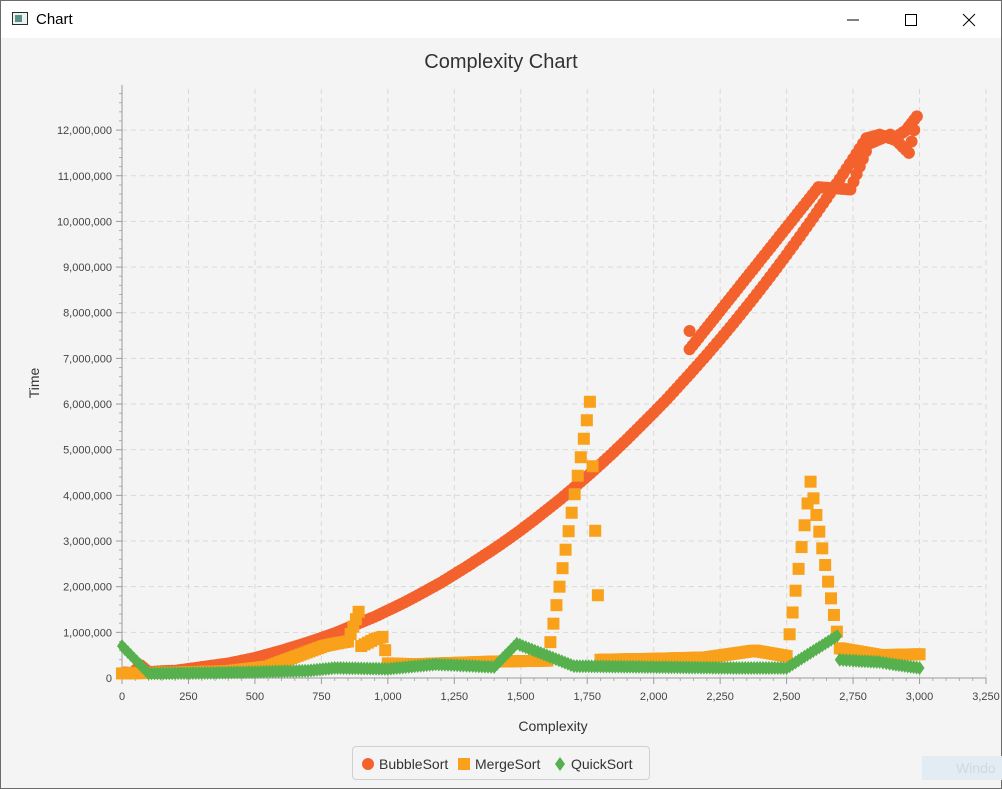 This screenshot has width=1002, height=789. What do you see at coordinates (560, 764) in the screenshot?
I see `diamond-marker-icon` at bounding box center [560, 764].